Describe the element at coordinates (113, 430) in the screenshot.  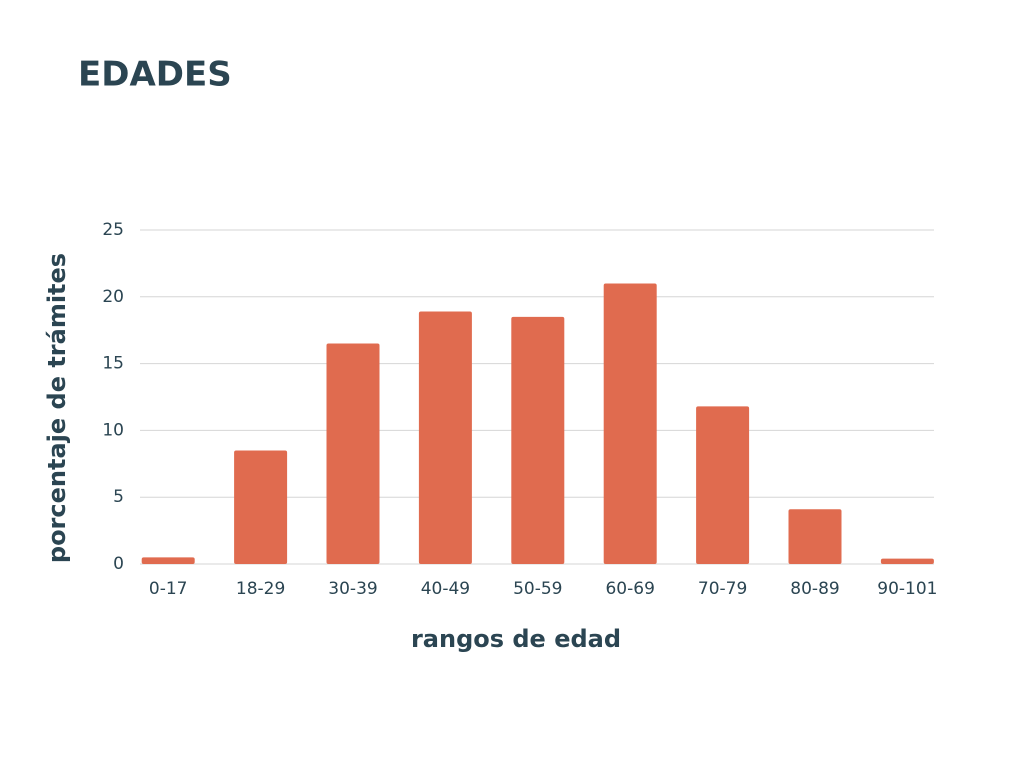
I see `y-tick-label: 10` at that location.